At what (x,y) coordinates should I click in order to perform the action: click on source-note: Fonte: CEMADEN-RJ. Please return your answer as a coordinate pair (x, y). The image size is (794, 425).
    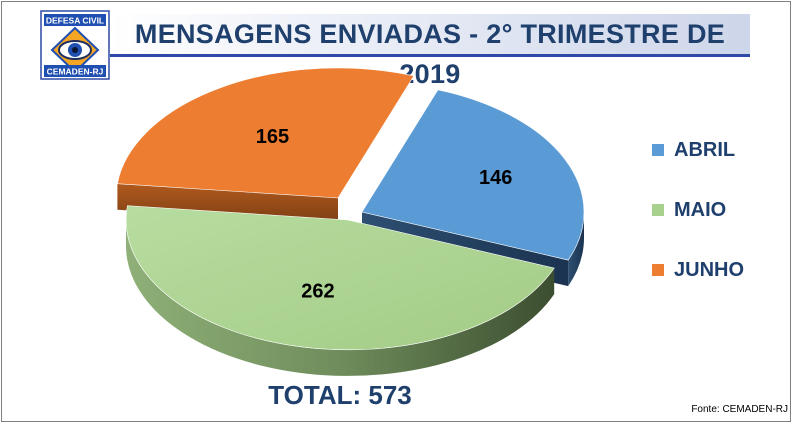
    Looking at the image, I should click on (739, 409).